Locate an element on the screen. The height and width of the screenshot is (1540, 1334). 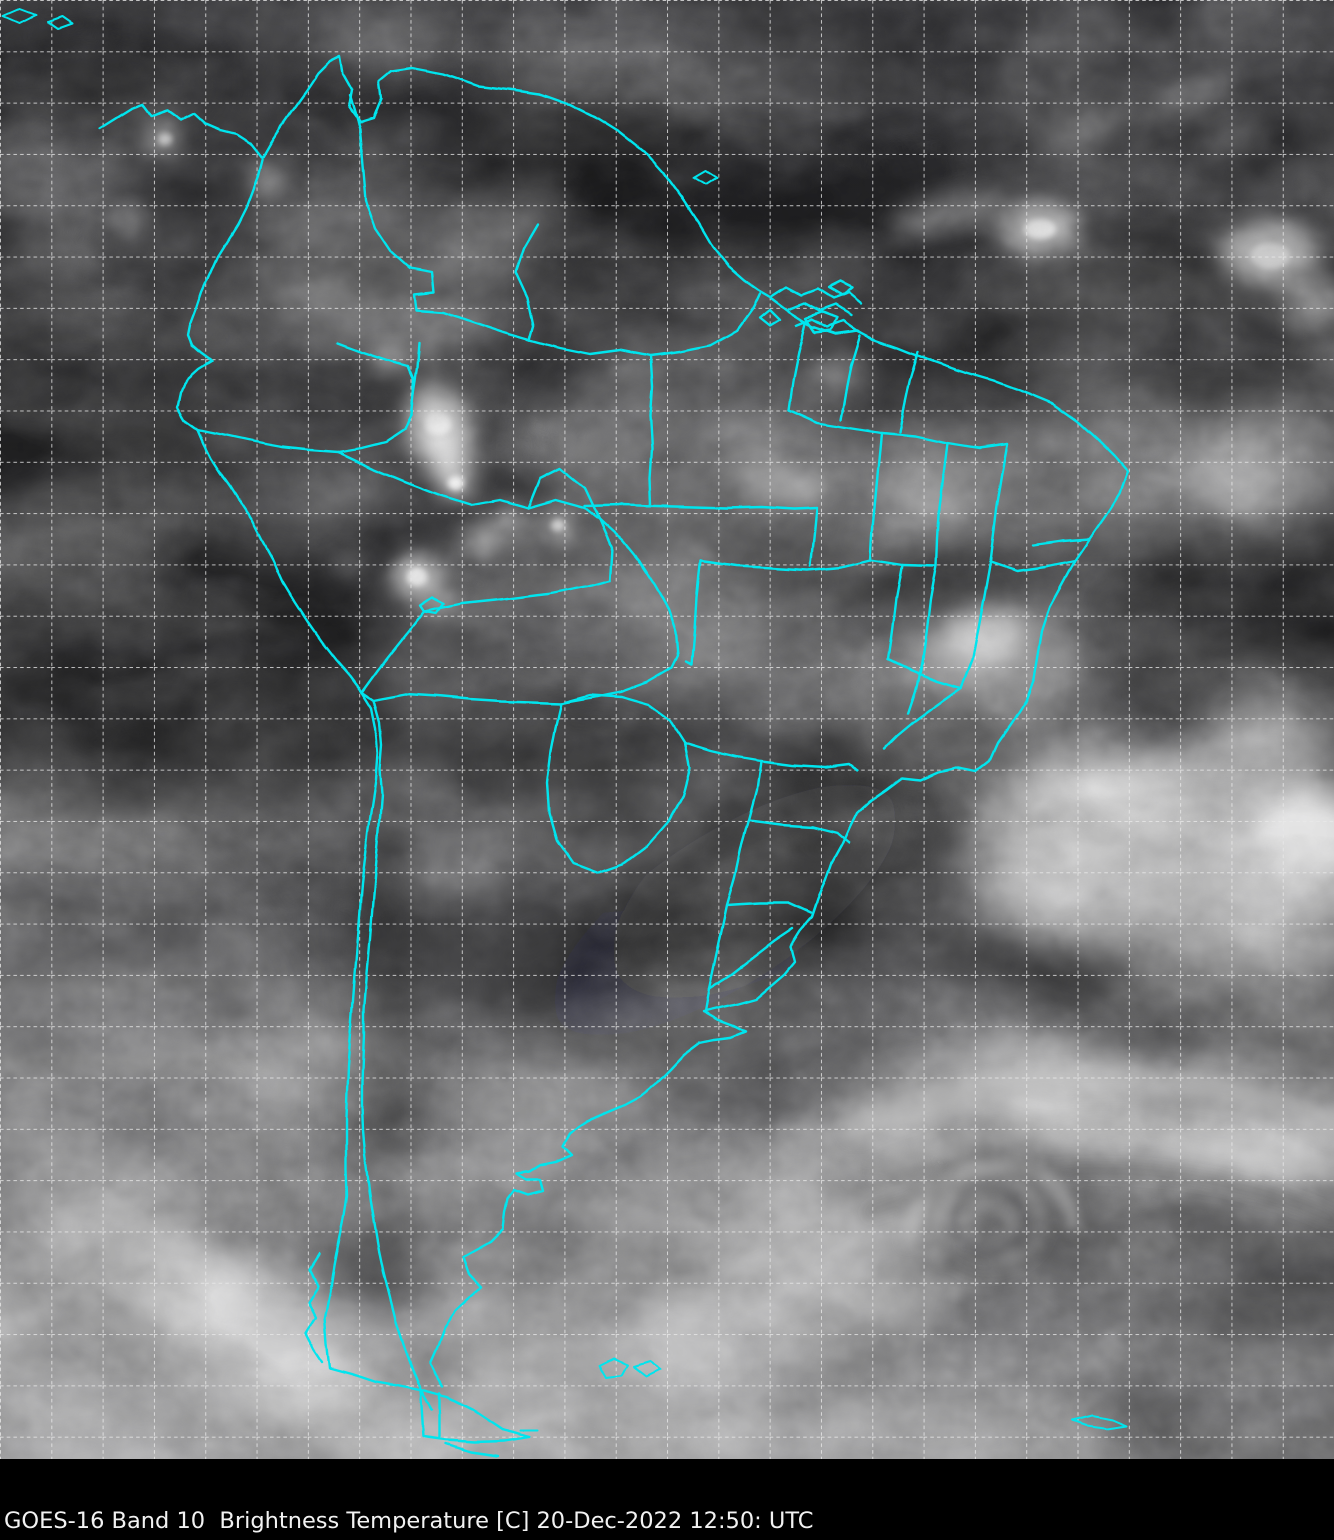
chilean-archipelago is located at coordinates (314, 1308).